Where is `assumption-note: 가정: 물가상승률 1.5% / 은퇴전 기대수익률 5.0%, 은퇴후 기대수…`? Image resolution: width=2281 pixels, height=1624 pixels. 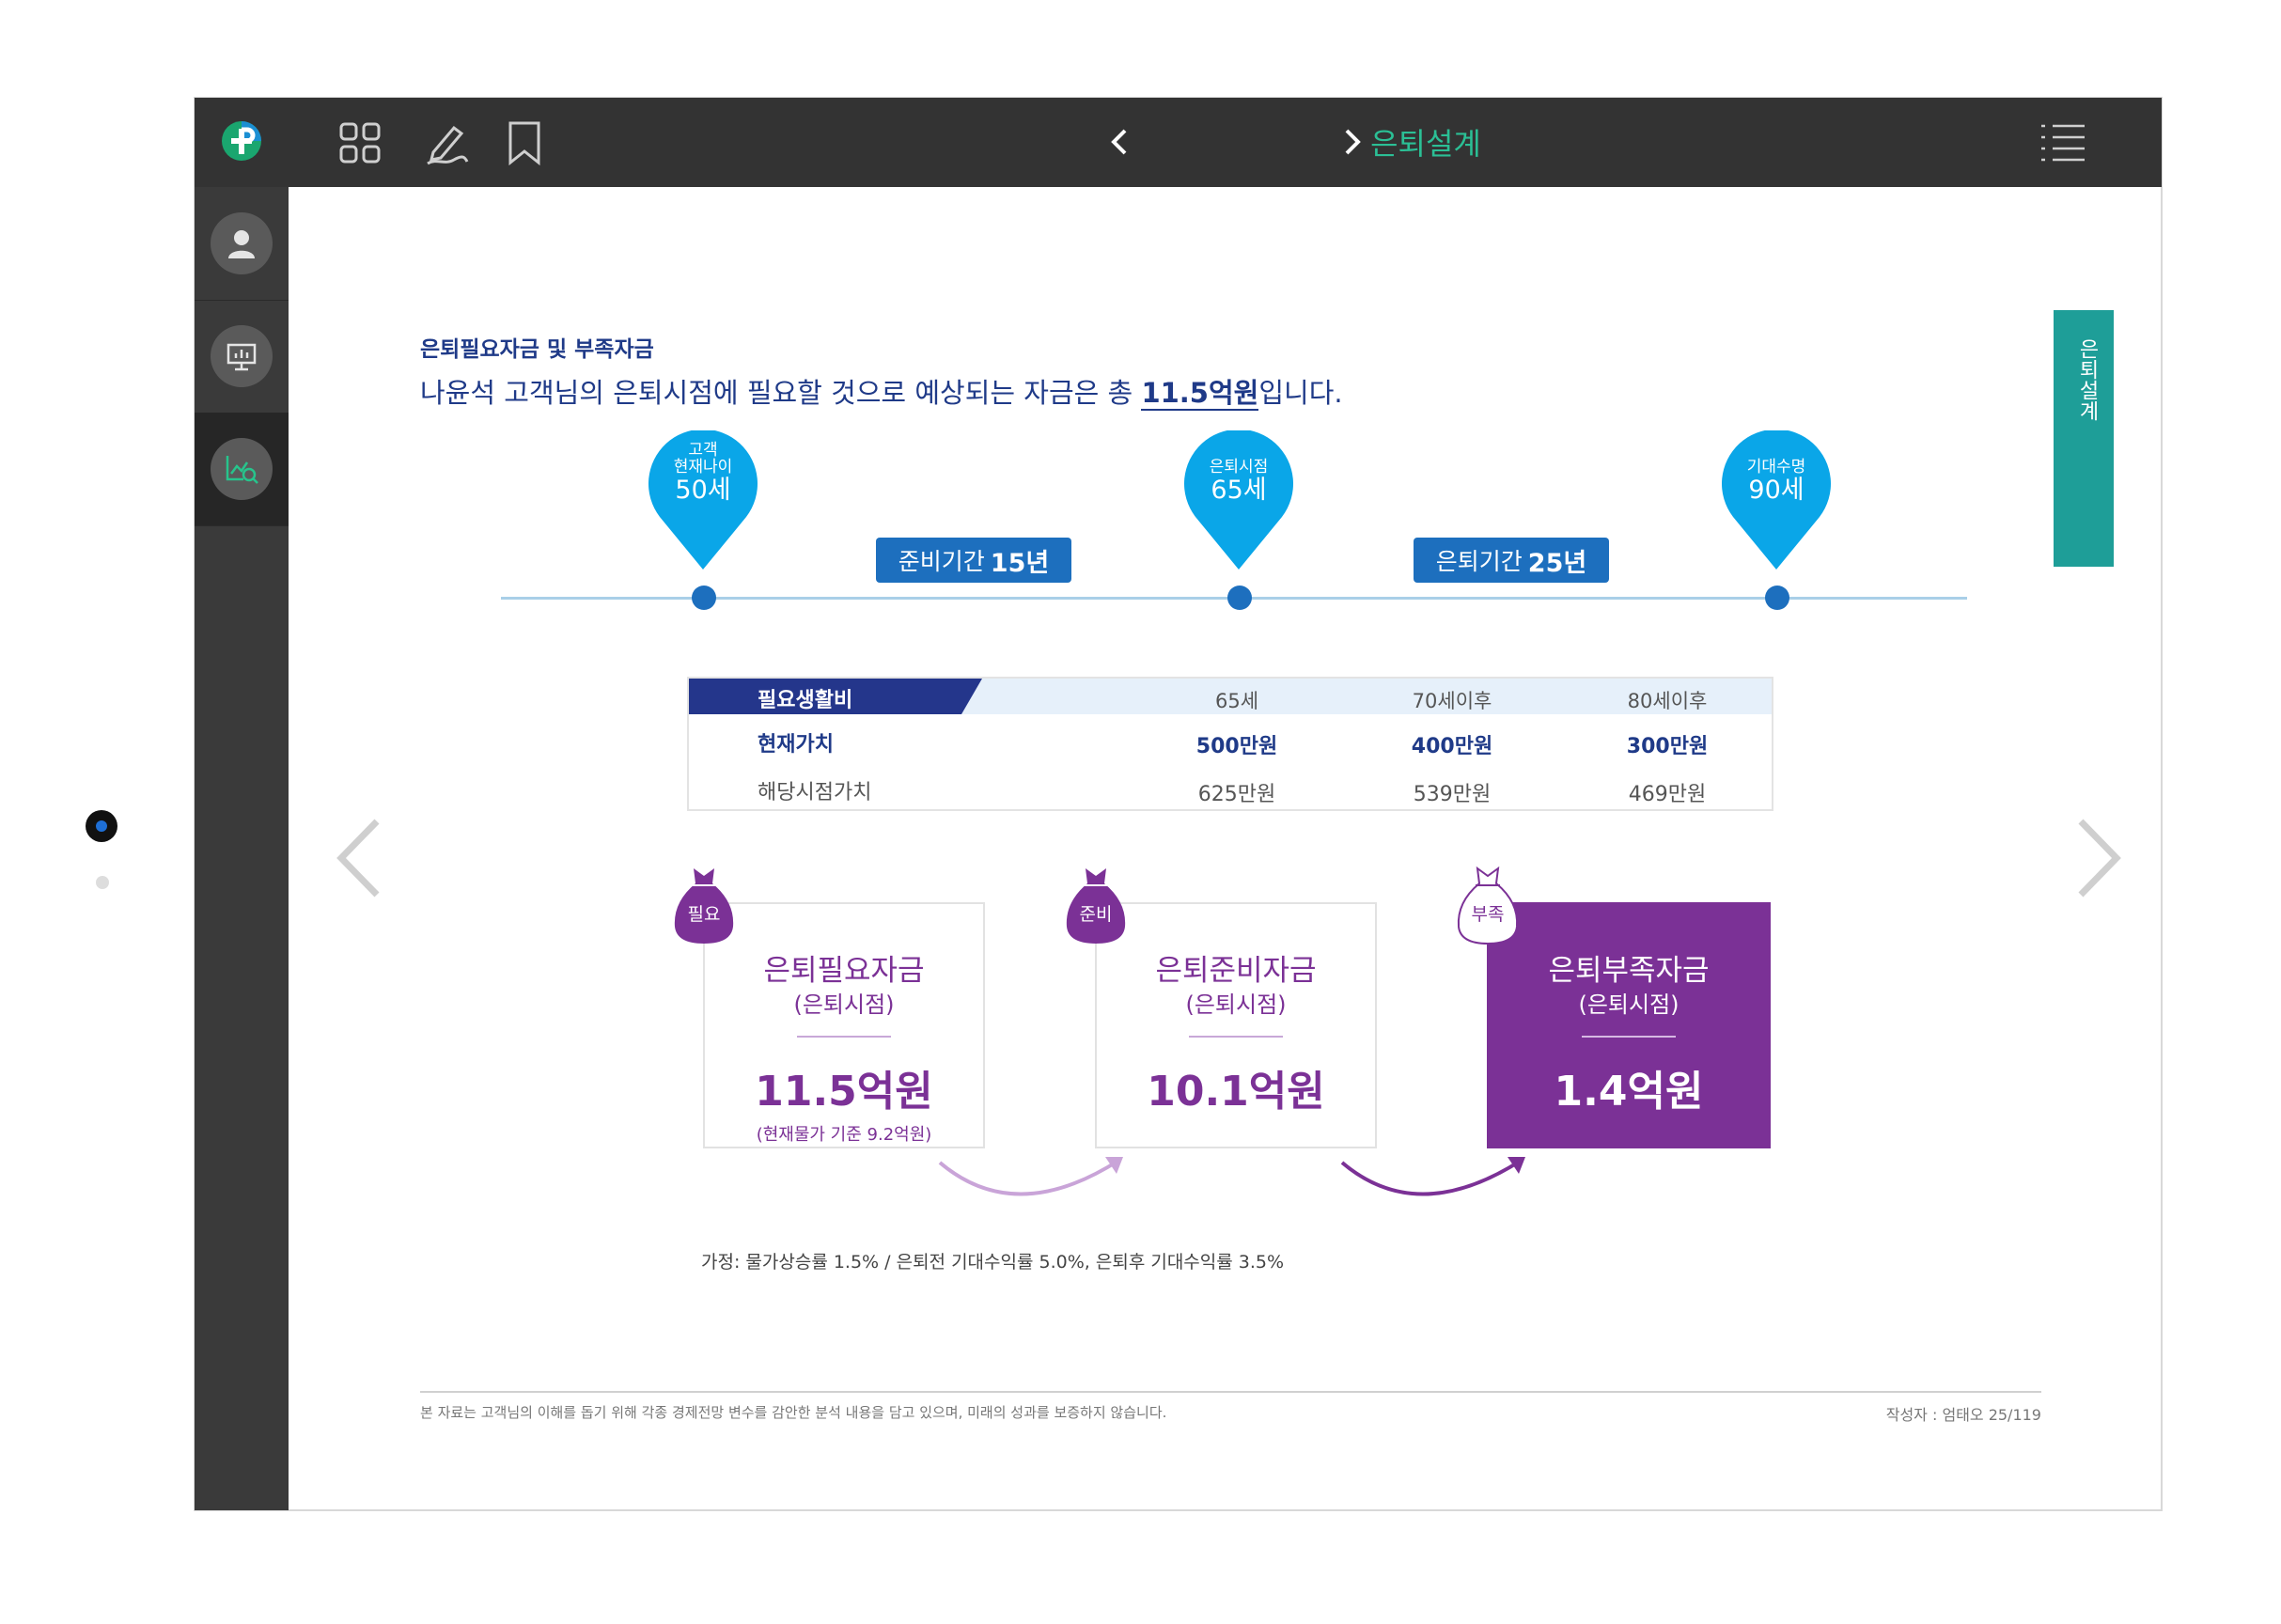 assumption-note: 가정: 물가상승률 1.5% / 은퇴전 기대수익률 5.0%, 은퇴후 기대수… is located at coordinates (993, 1262).